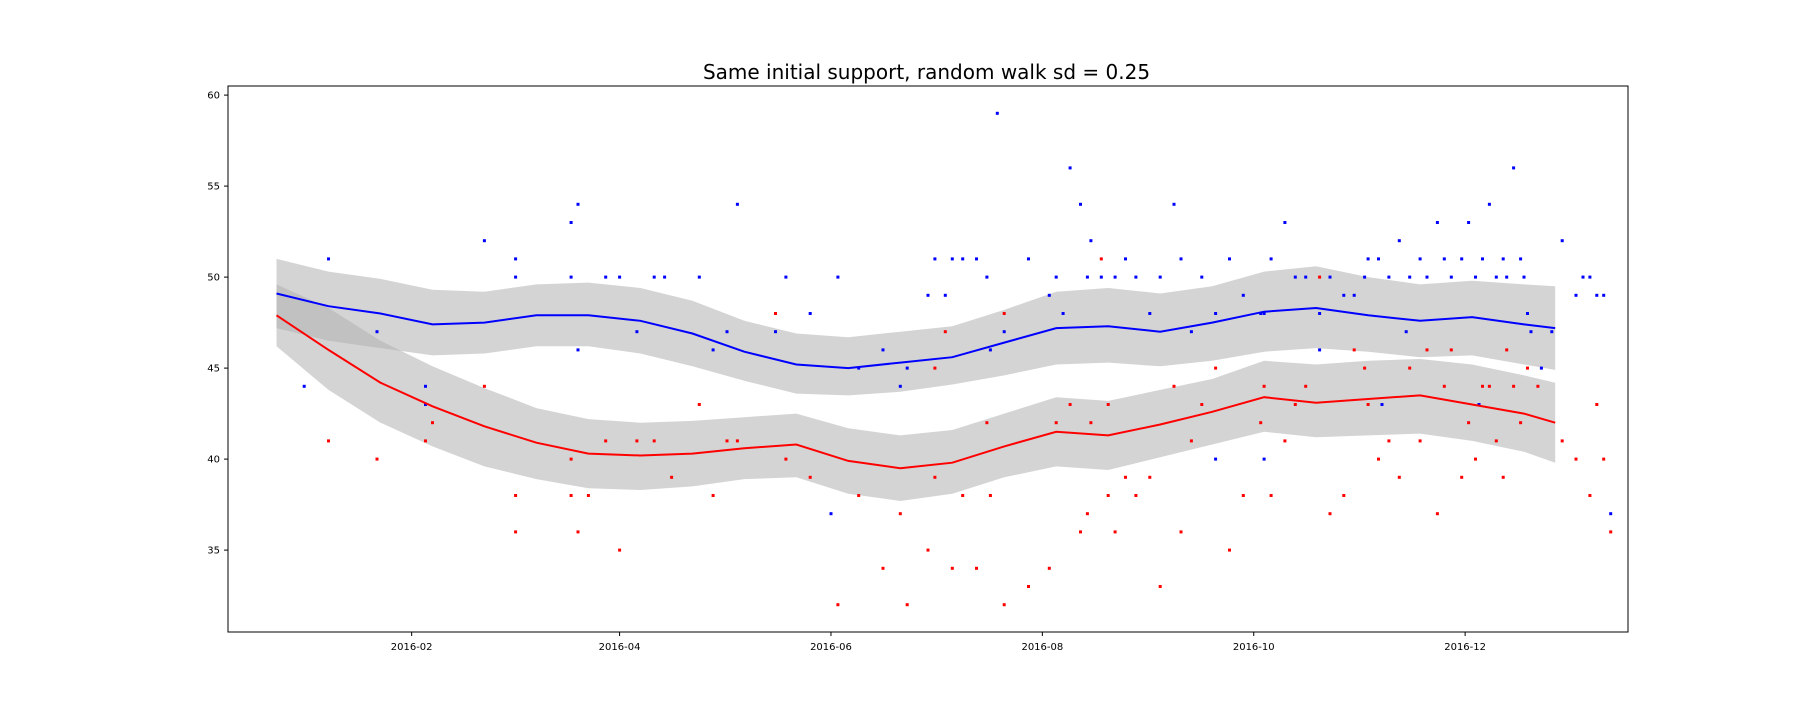 The width and height of the screenshot is (1800, 720). Describe the element at coordinates (1465, 647) in the screenshot. I see `x-tick-label: 2016-12` at that location.